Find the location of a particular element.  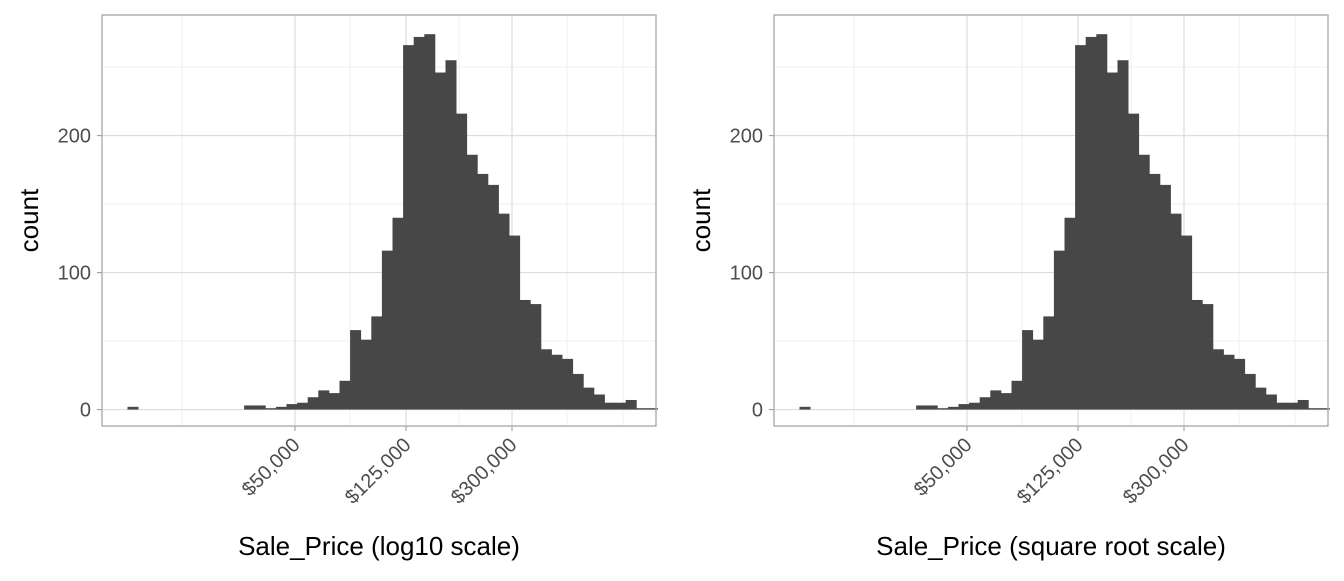

x-axis-title: Sale_Price (square root scale) is located at coordinates (1051, 546).